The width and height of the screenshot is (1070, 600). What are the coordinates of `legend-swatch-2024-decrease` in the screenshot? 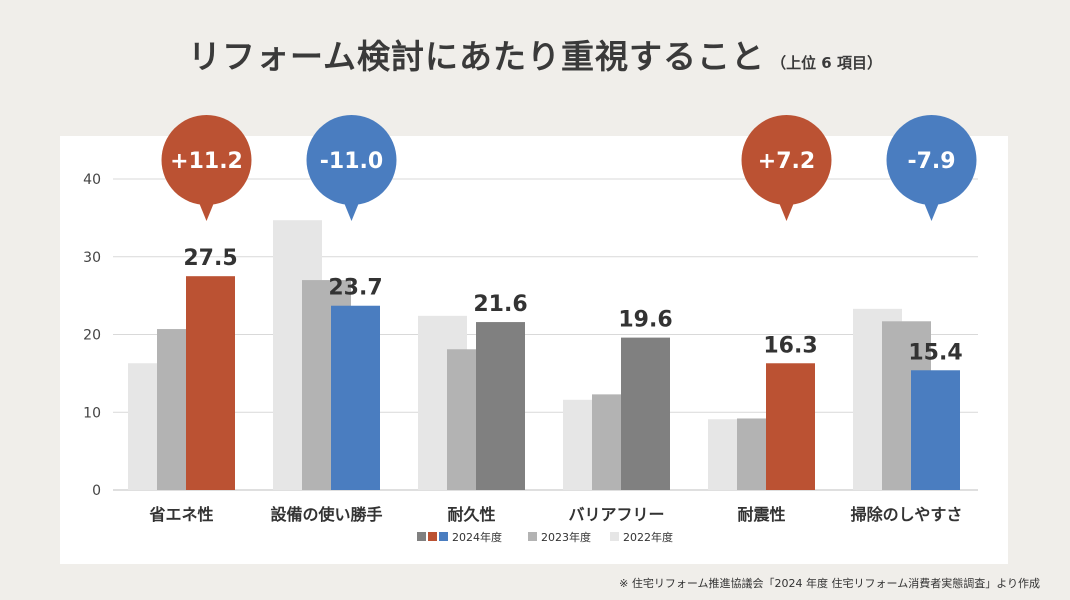 It's located at (443, 536).